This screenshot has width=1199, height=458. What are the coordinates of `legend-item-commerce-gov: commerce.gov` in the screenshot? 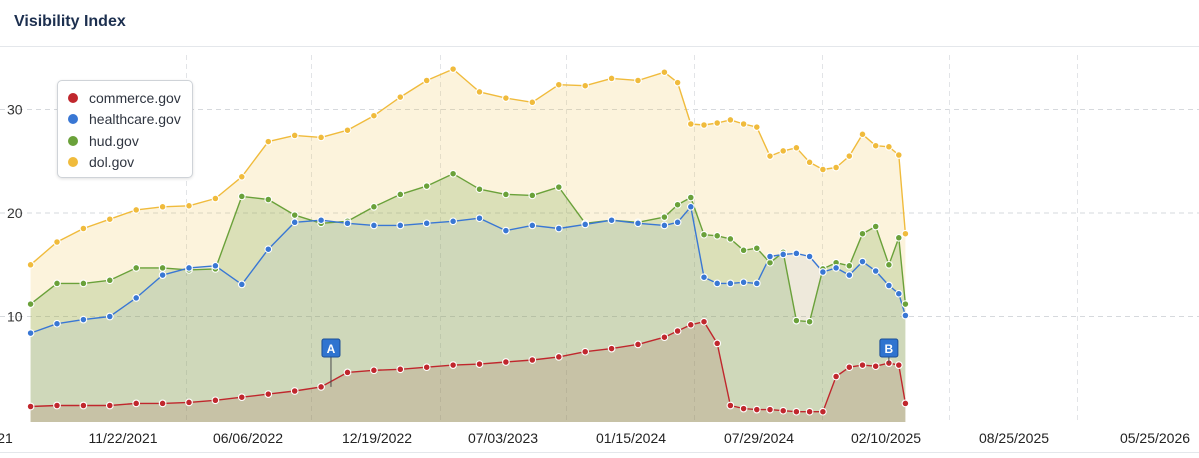 It's located at (130, 98).